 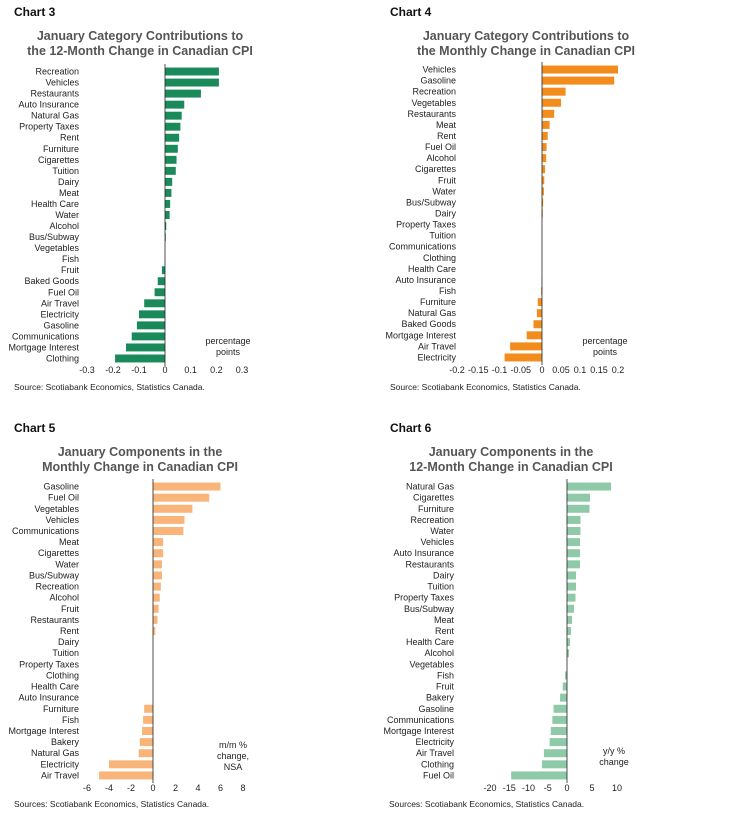 I want to click on chart6-category-label: Cigarettes, so click(x=434, y=498).